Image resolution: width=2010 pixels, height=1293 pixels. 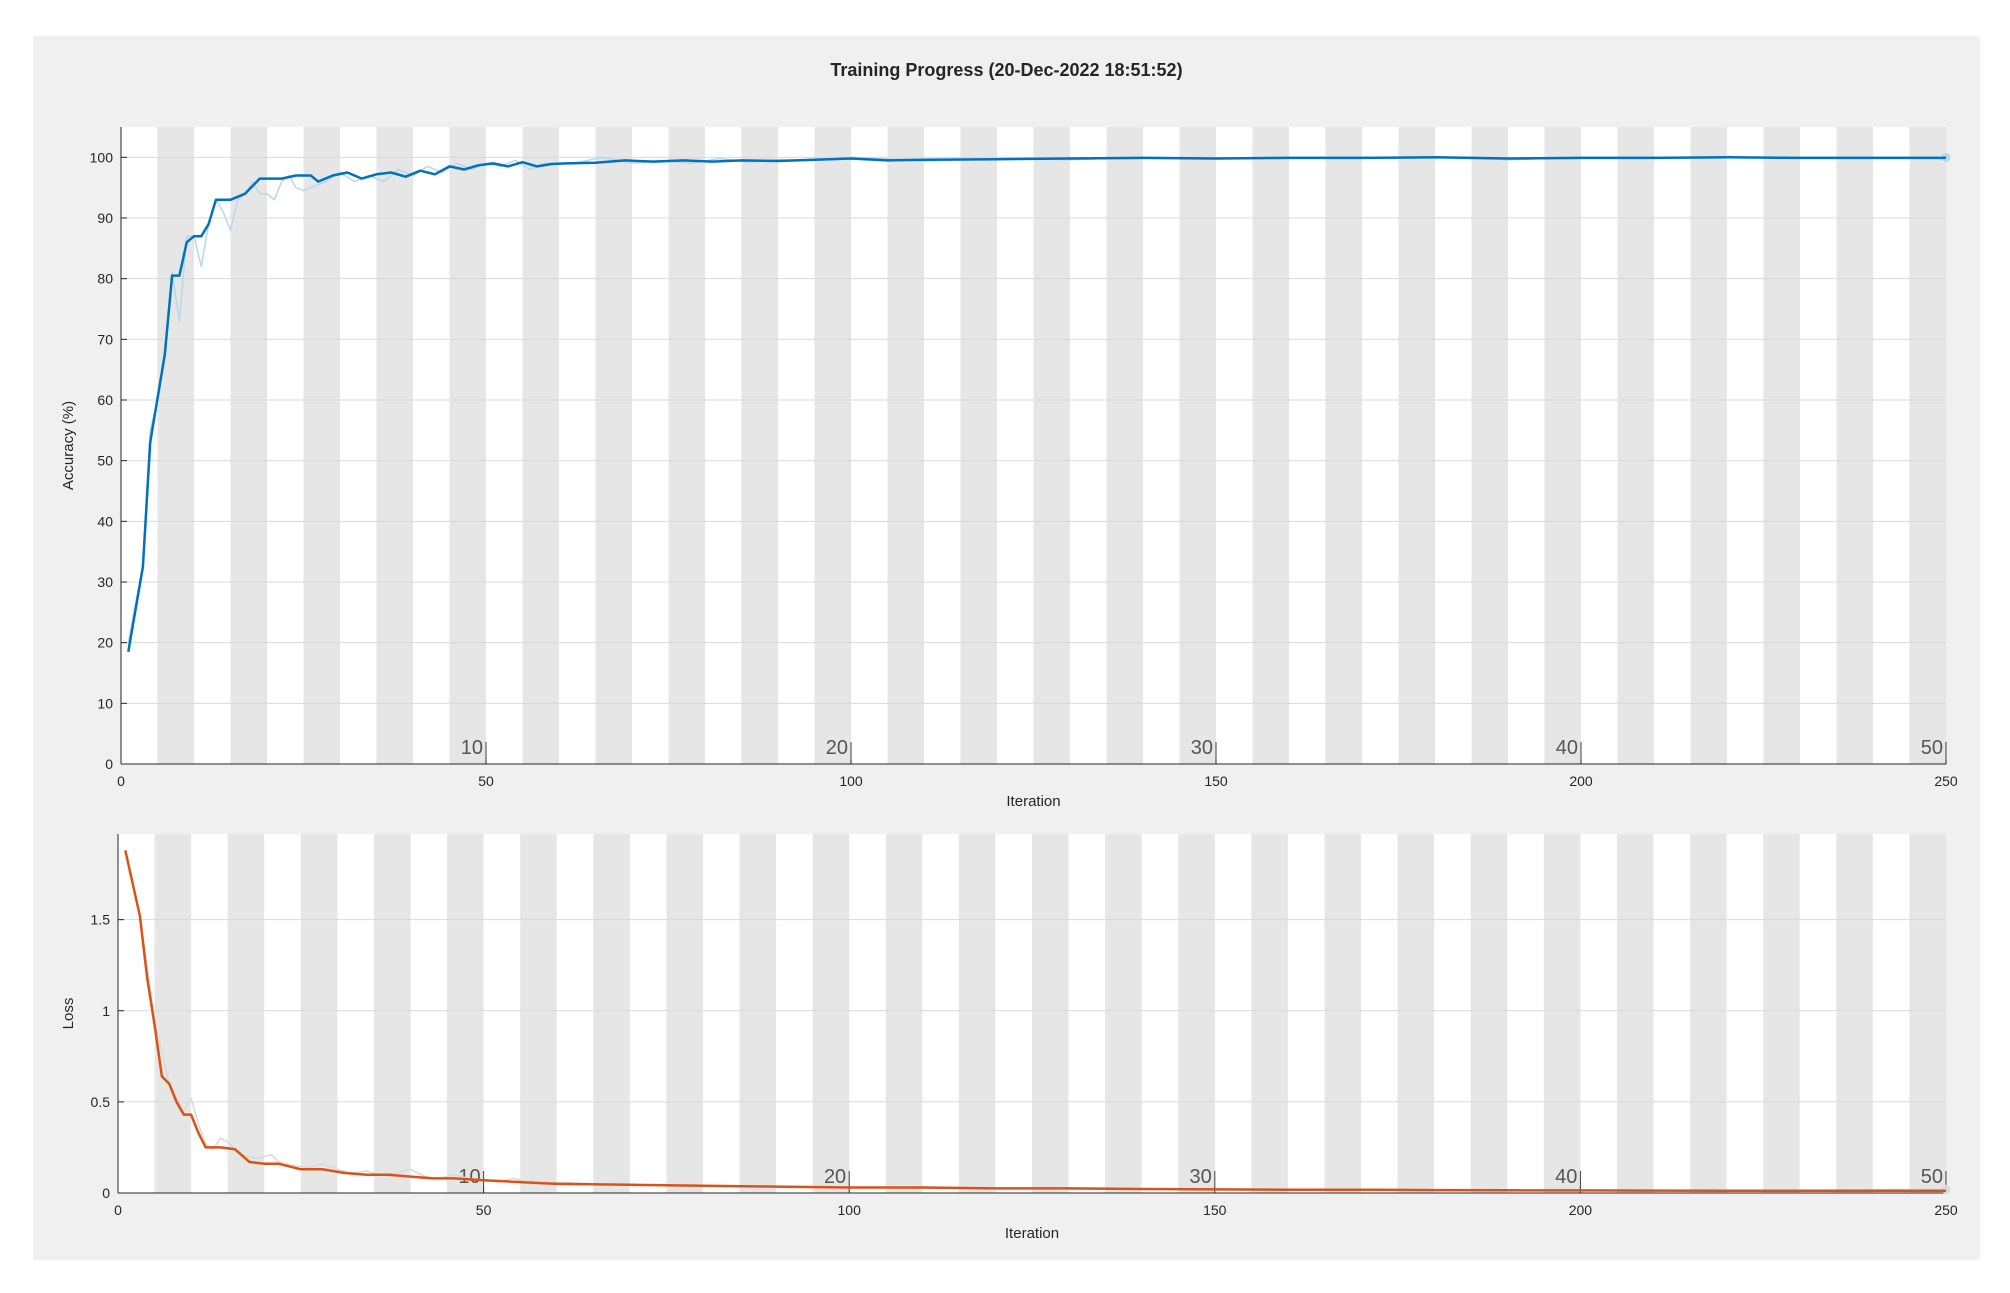 What do you see at coordinates (101, 920) in the screenshot?
I see `loss-ytick-label: 1.5` at bounding box center [101, 920].